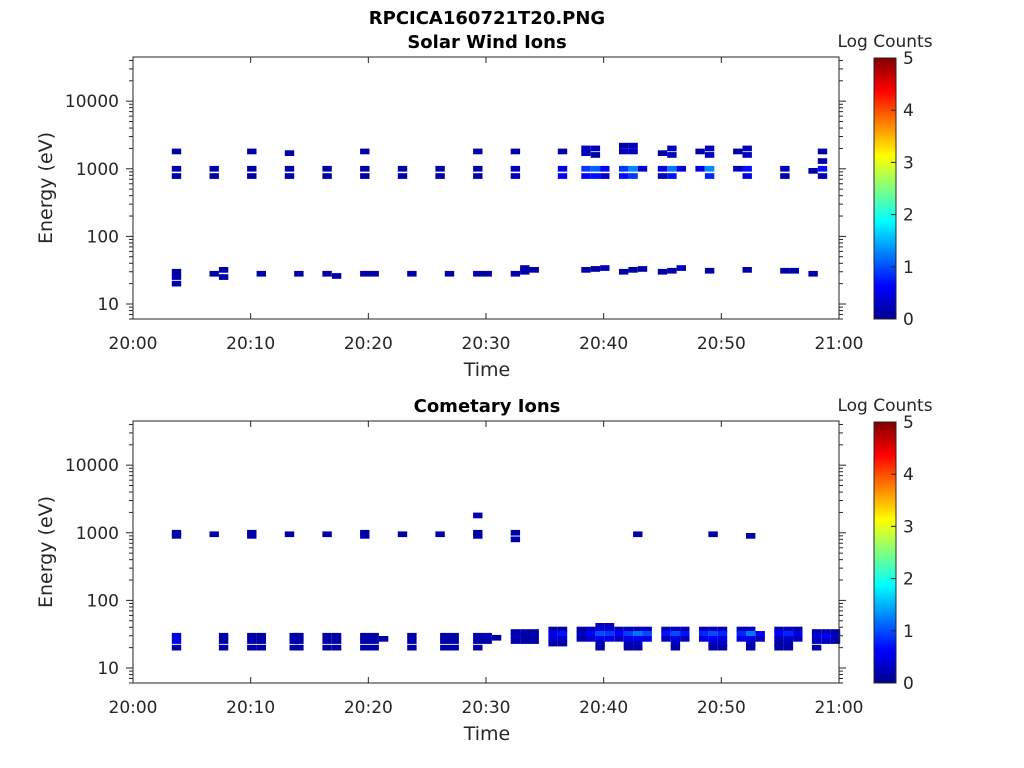  Describe the element at coordinates (133, 344) in the screenshot. I see `x-tick-label: 20:00` at that location.